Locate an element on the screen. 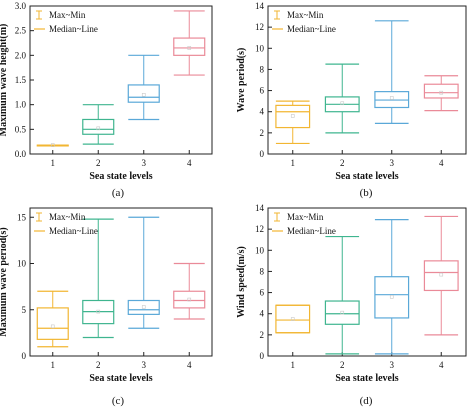  y-tick-label: 12 is located at coordinates (259, 27).